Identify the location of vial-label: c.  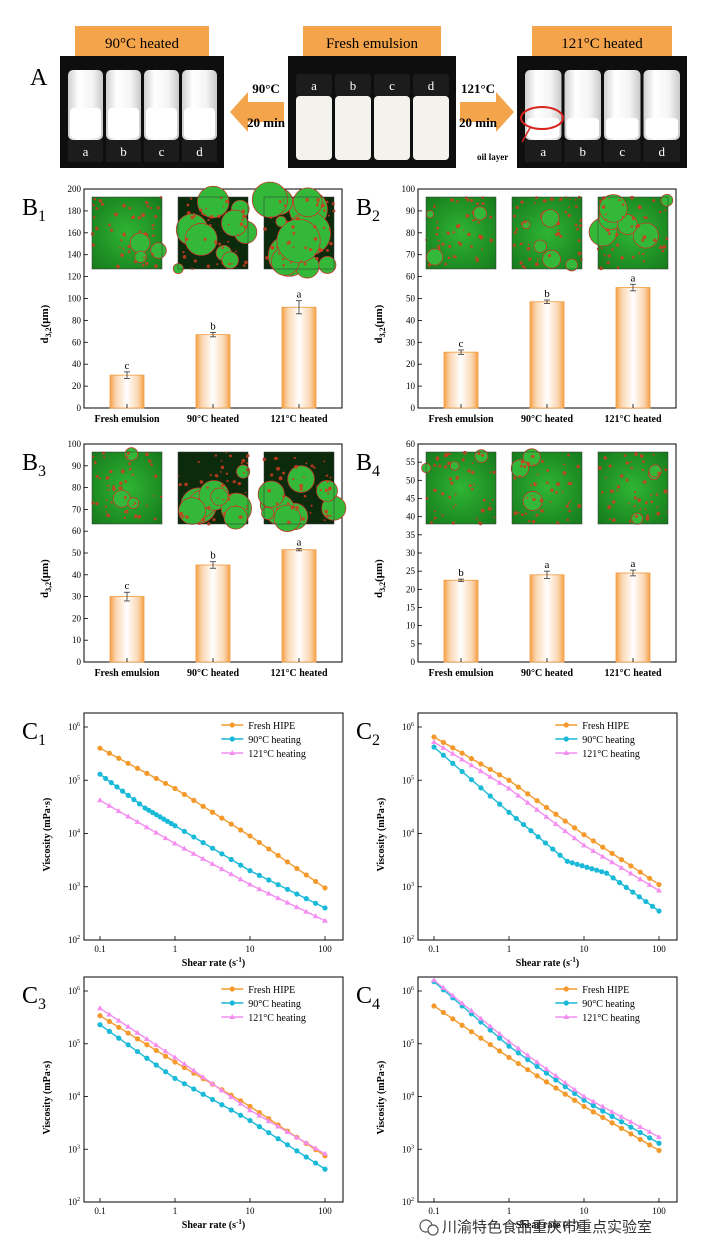
(622, 151).